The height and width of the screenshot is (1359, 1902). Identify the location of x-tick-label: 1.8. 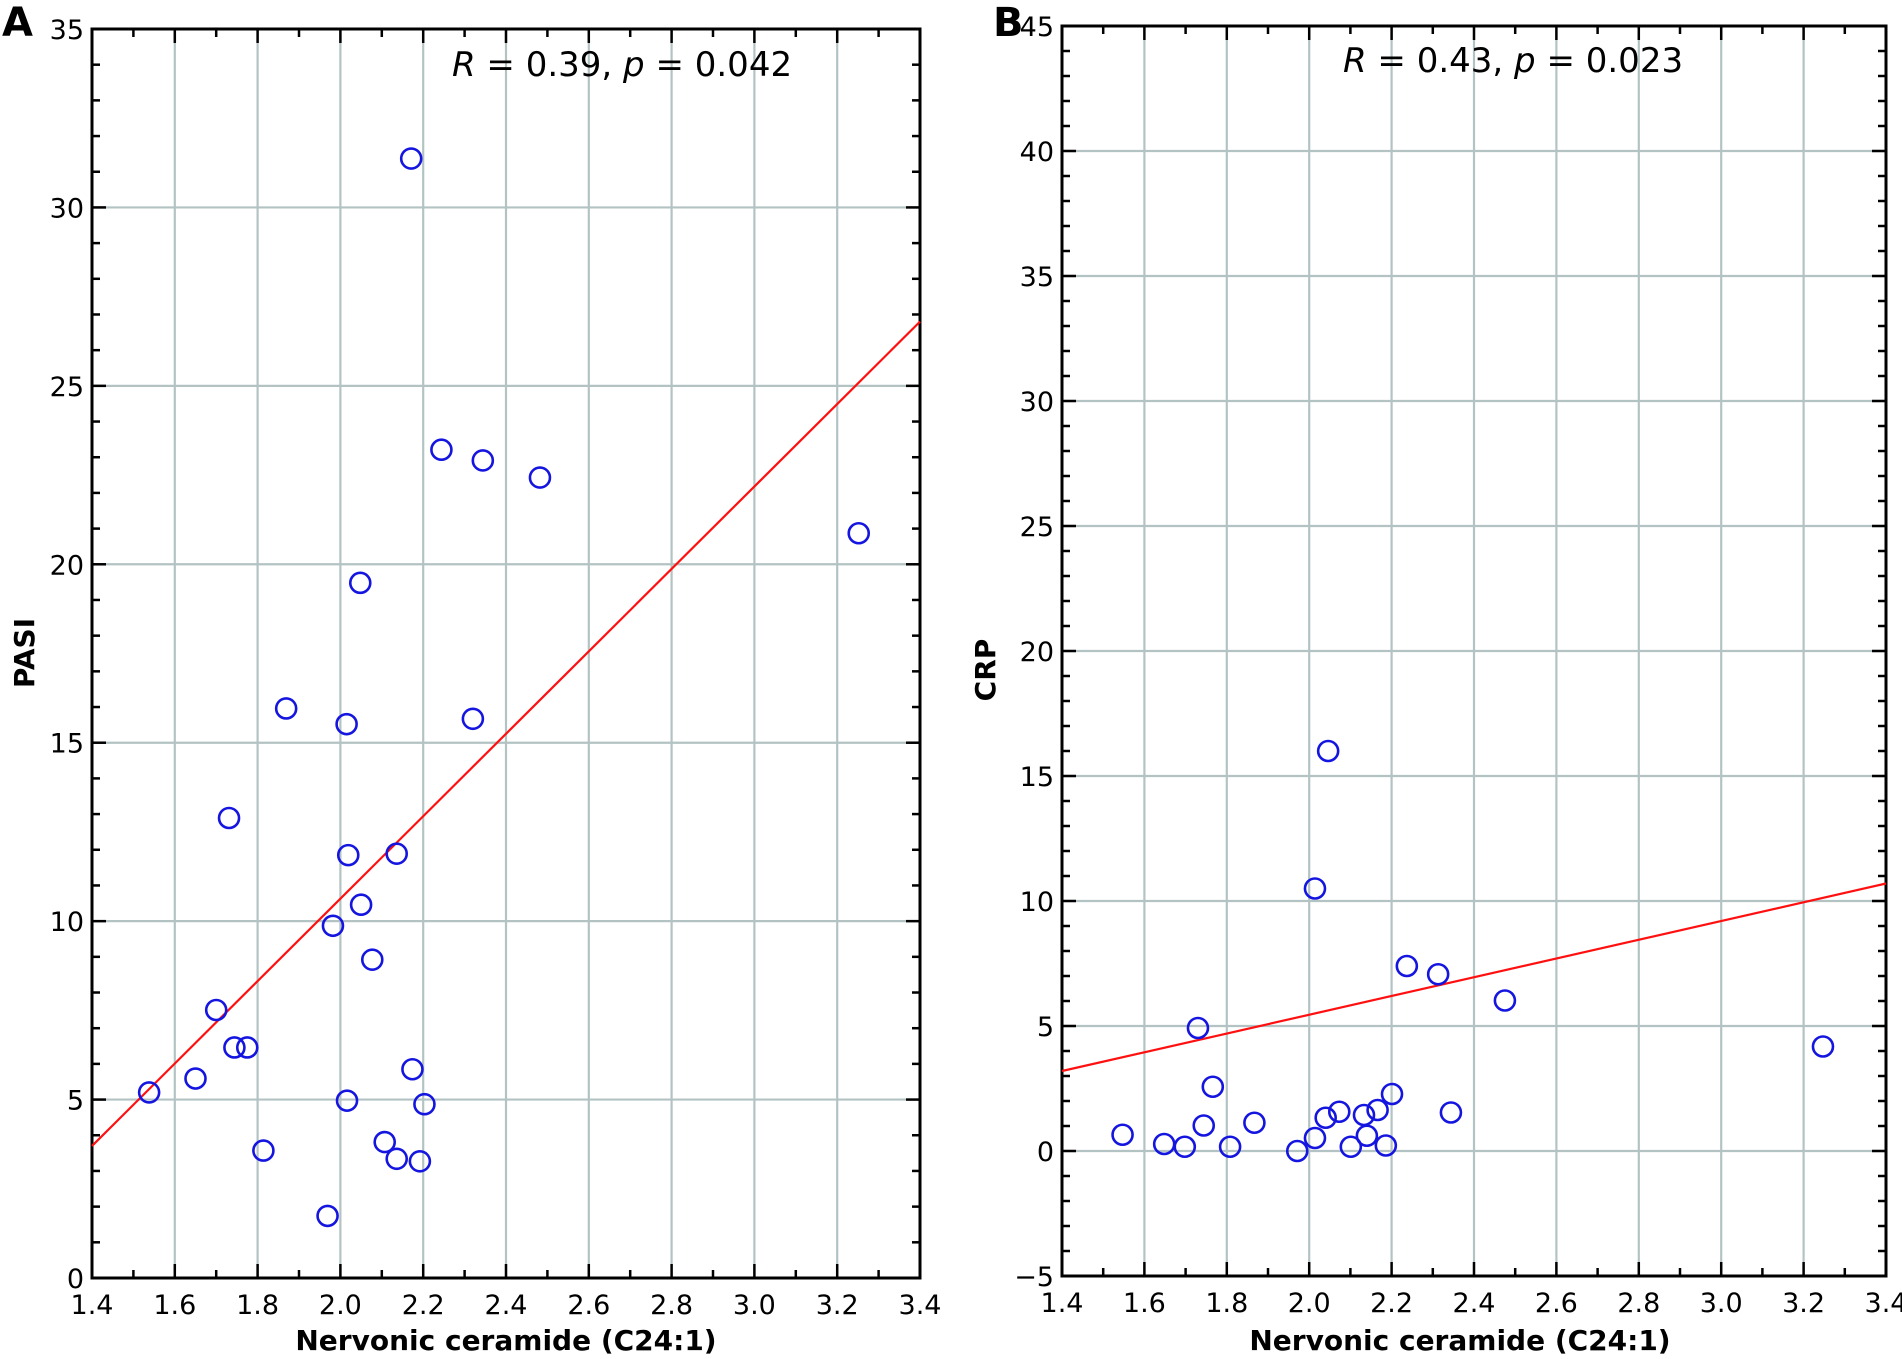
(1226, 1303).